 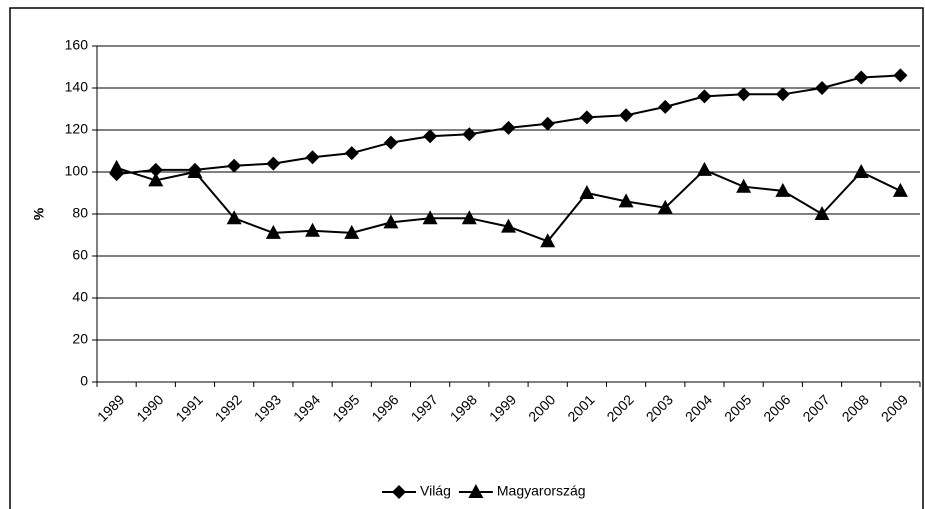 I want to click on x-tick-label: 1992, so click(x=228, y=407).